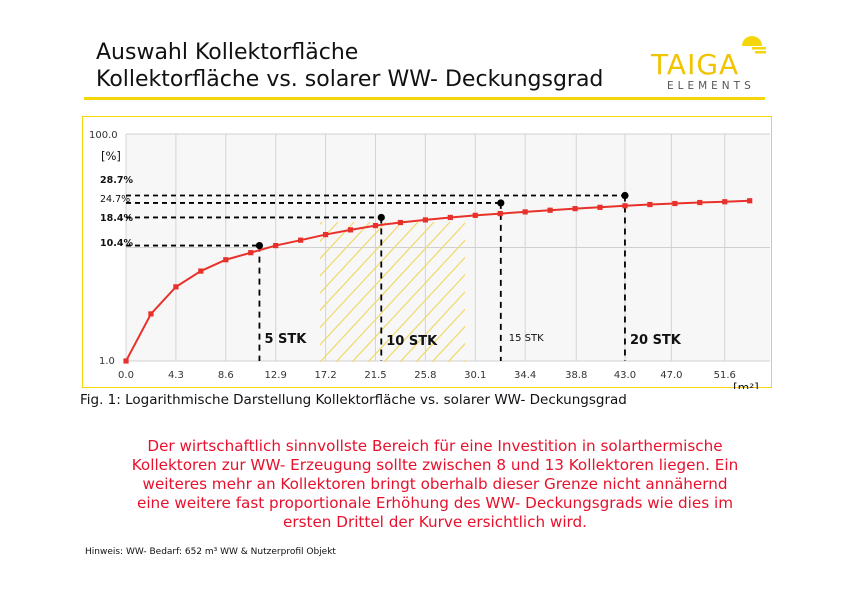  What do you see at coordinates (103, 135) in the screenshot?
I see `y-tick-label: 100.0` at bounding box center [103, 135].